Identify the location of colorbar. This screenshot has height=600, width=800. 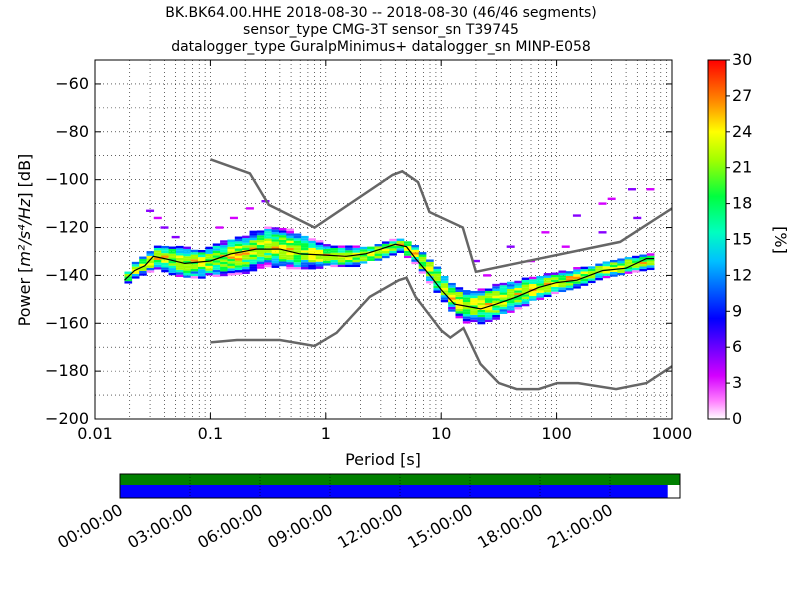
(717, 239).